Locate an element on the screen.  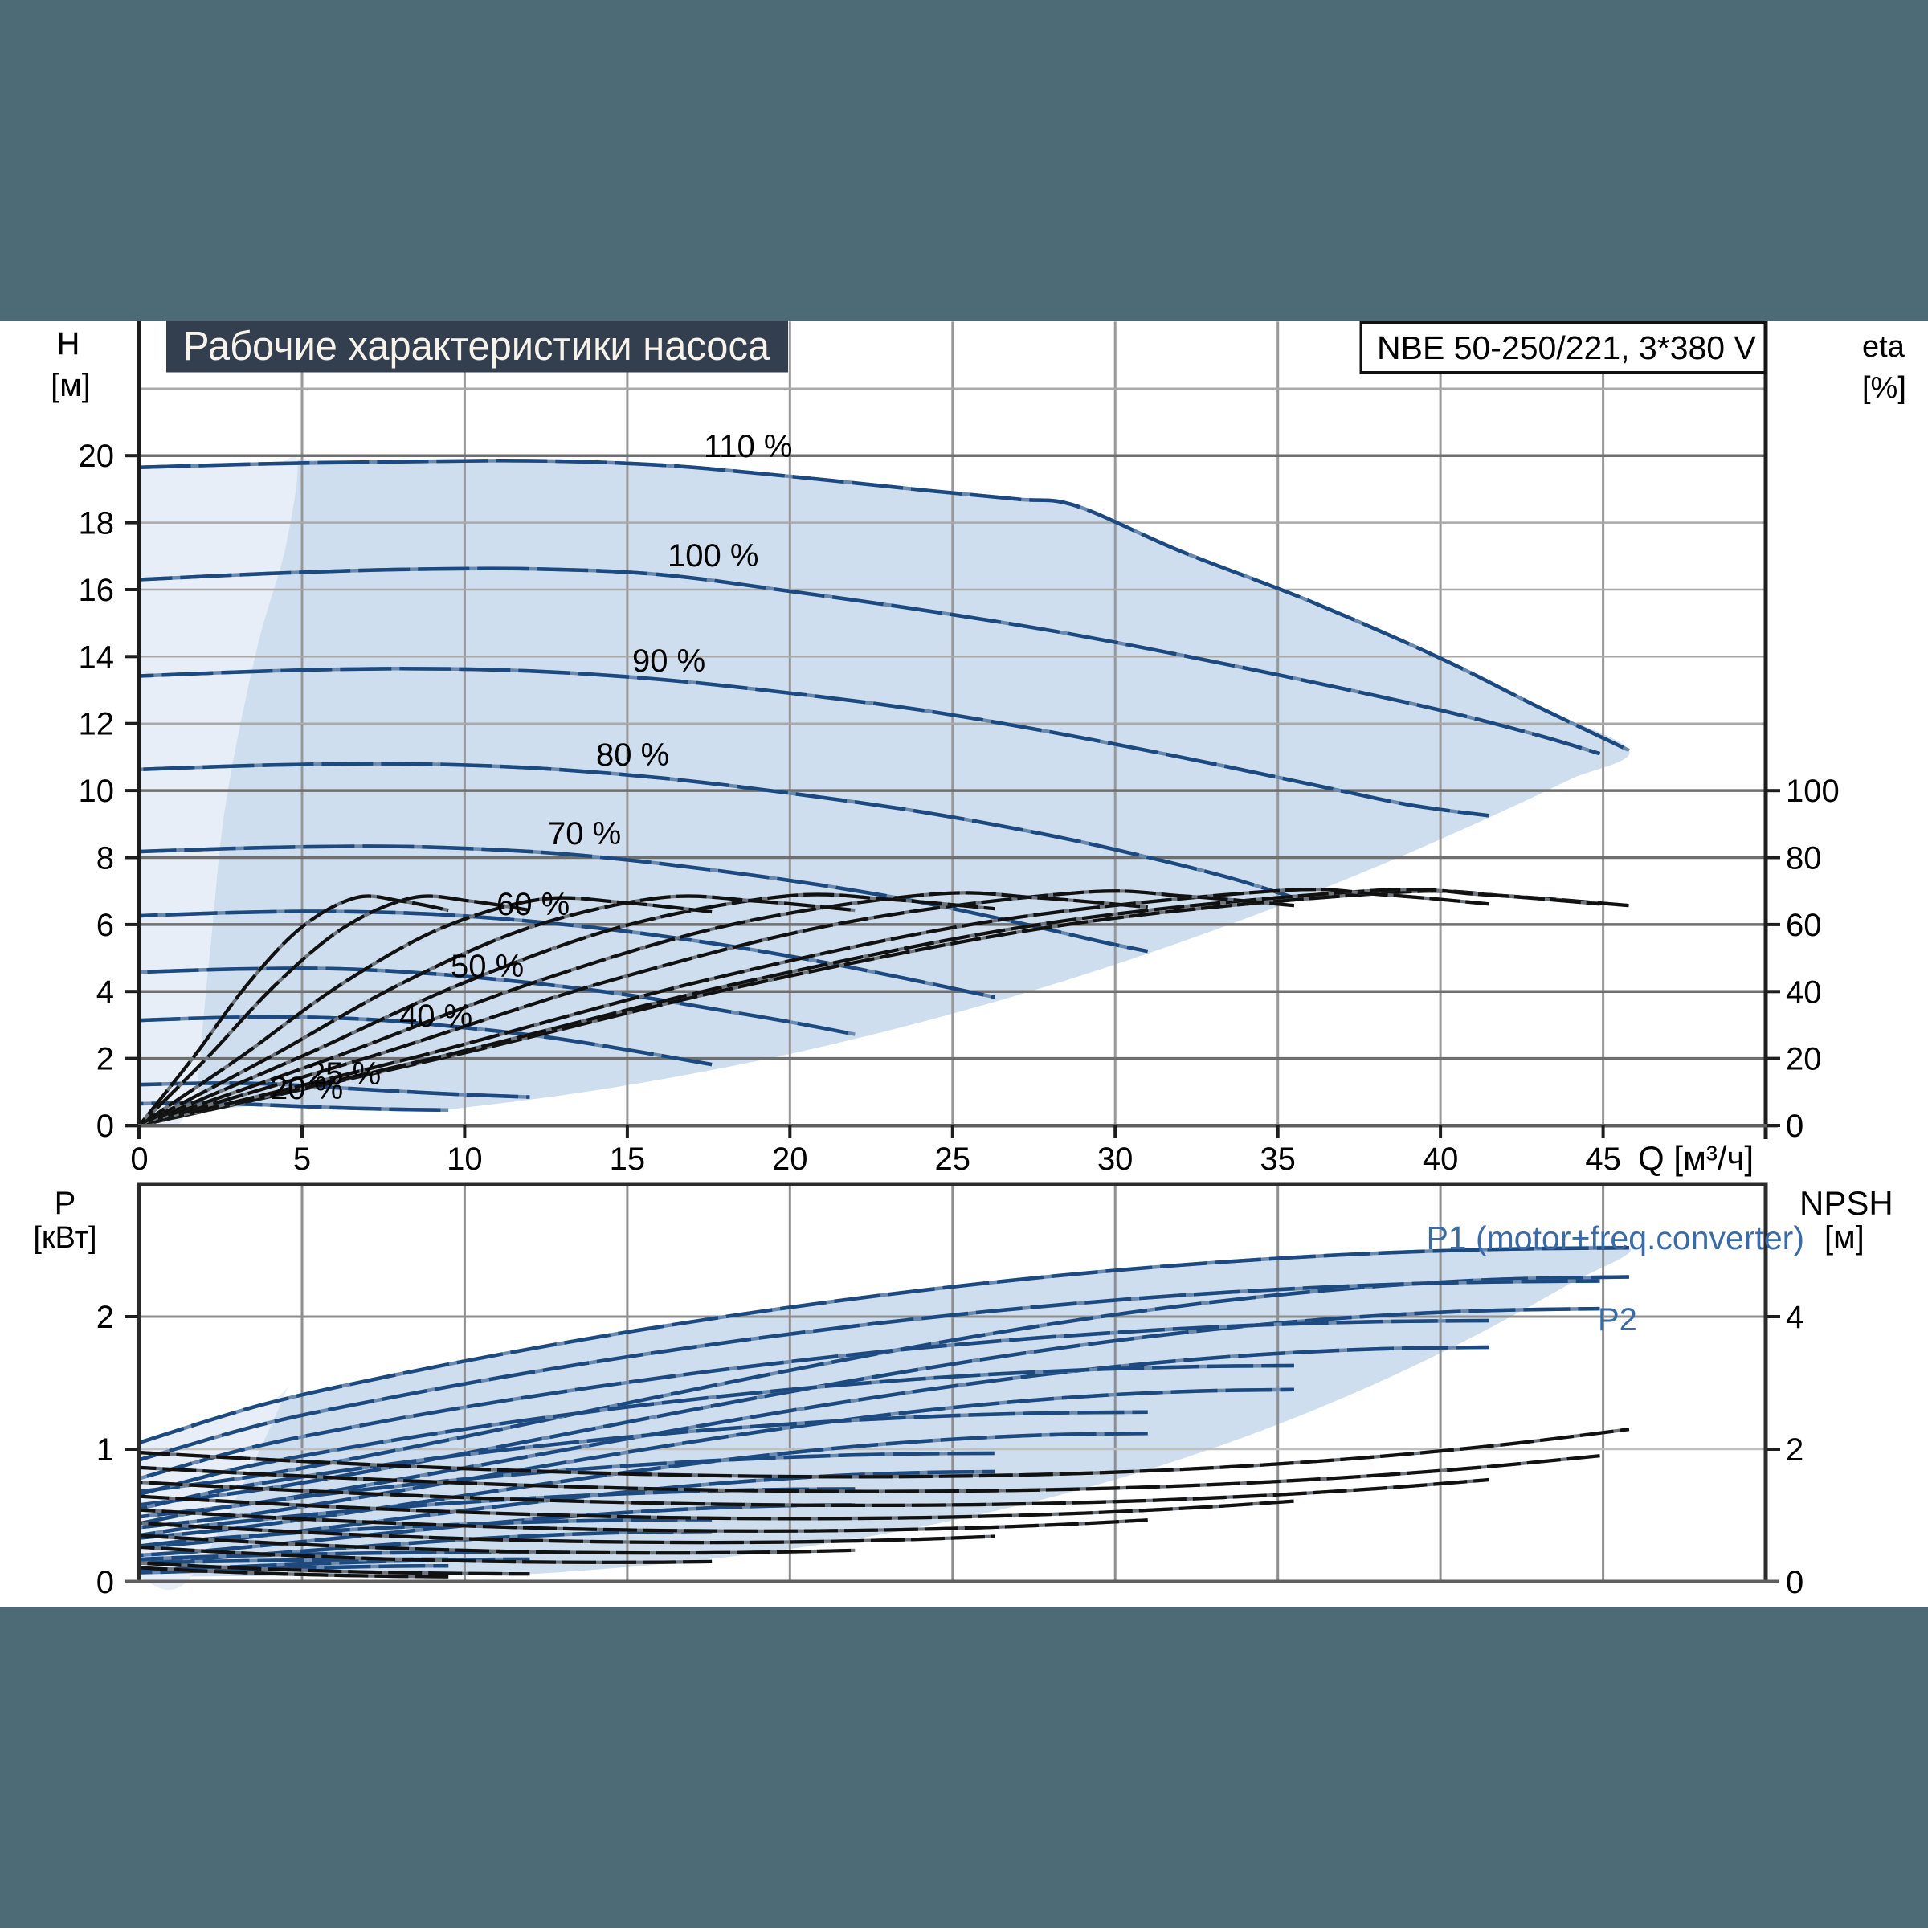
svg-text: 60 % is located at coordinates (533, 904).